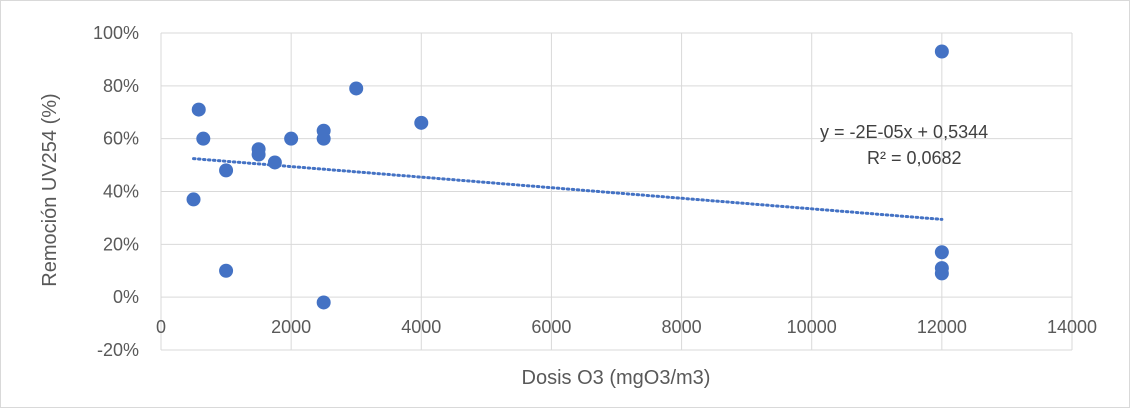 This screenshot has width=1130, height=408. I want to click on trendline-r-squared: R² = 0,0682, so click(914, 158).